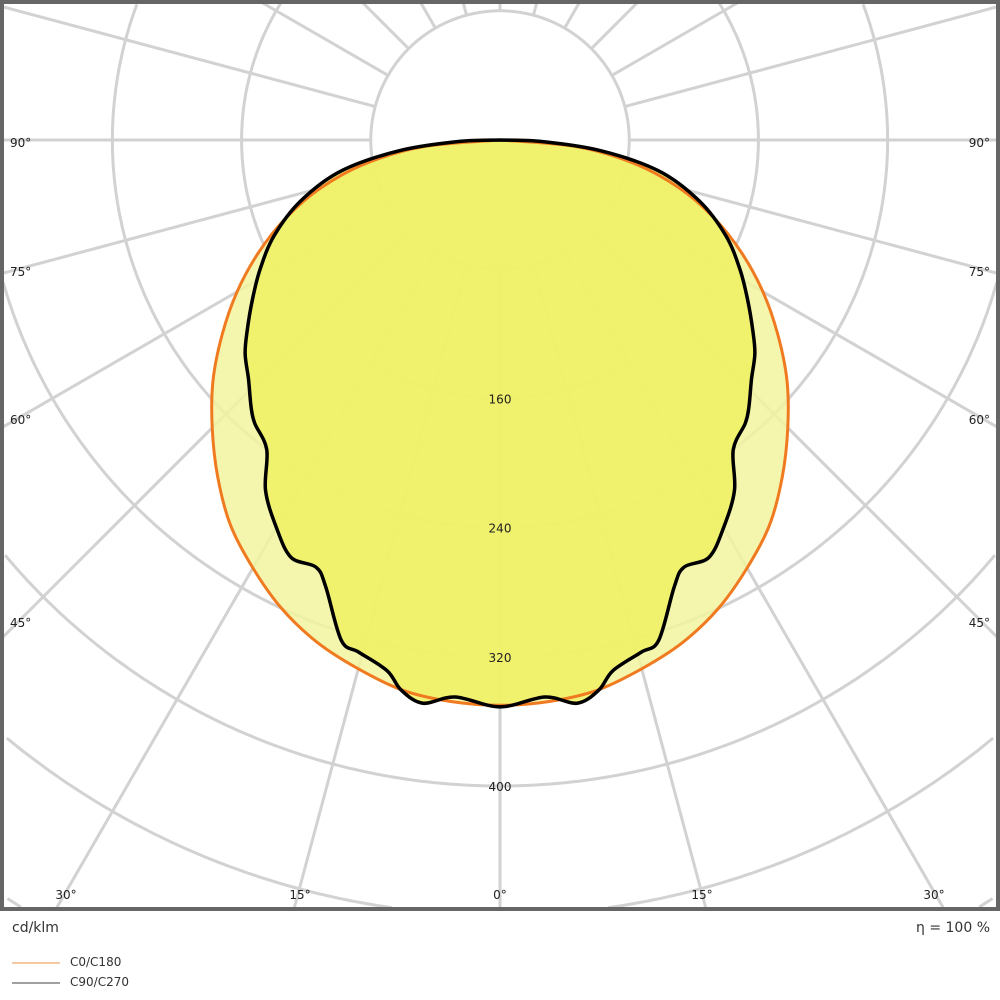  What do you see at coordinates (500, 903) in the screenshot?
I see `grid-circle` at bounding box center [500, 903].